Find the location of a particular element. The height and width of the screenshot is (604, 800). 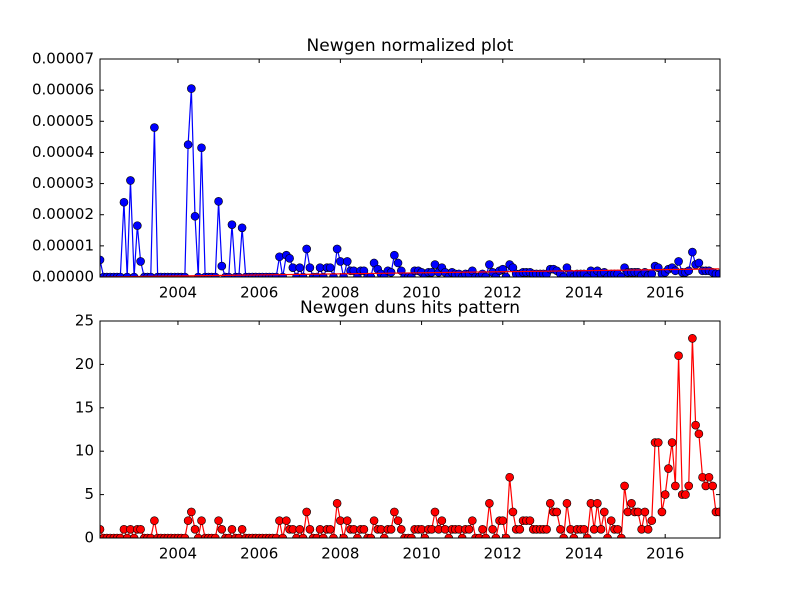

chart-title: Newgen normalized plot is located at coordinates (410, 46).